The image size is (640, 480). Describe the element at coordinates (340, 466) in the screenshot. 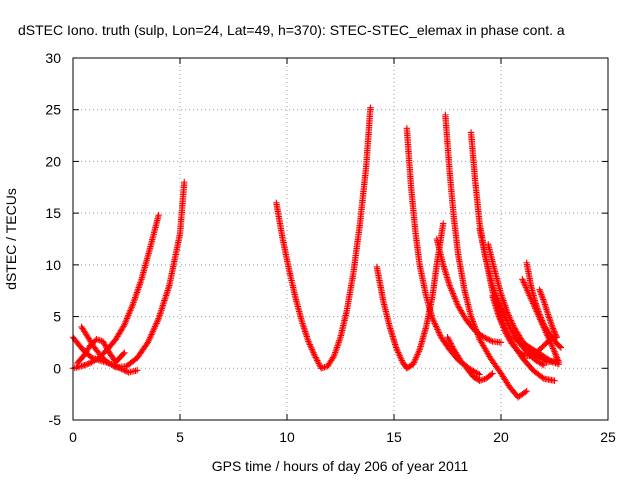

I see `x-axis-label: GPS time / hours of day 206 of year 2011` at that location.